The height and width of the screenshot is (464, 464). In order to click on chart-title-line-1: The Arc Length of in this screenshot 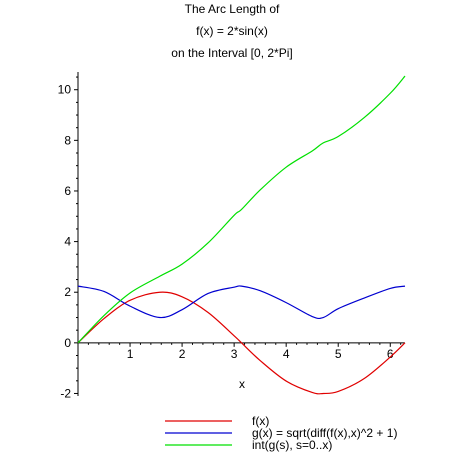, I will do `click(232, 9)`.